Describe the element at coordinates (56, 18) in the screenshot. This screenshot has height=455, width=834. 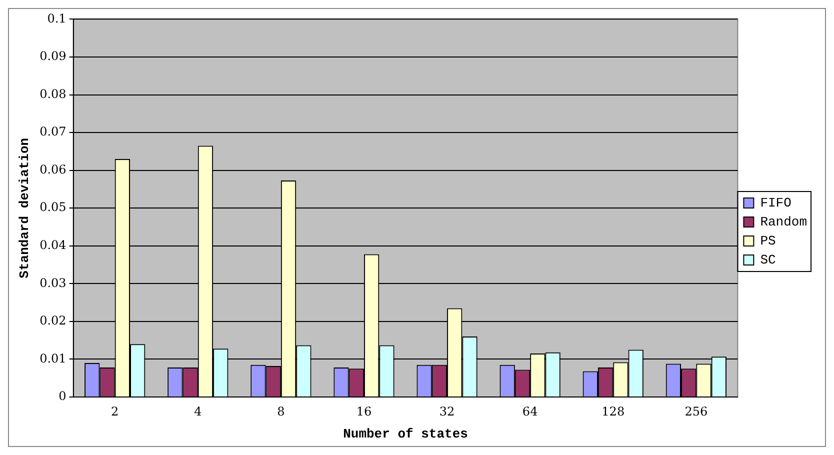
I see `y-tick-label: 0.1` at that location.